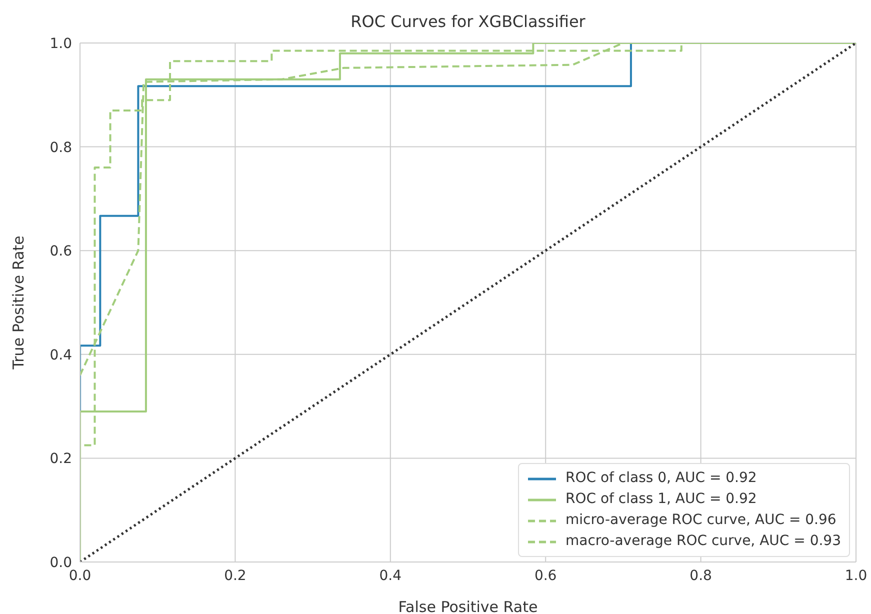  I want to click on y-axis-title: True Positive Rate, so click(18, 303).